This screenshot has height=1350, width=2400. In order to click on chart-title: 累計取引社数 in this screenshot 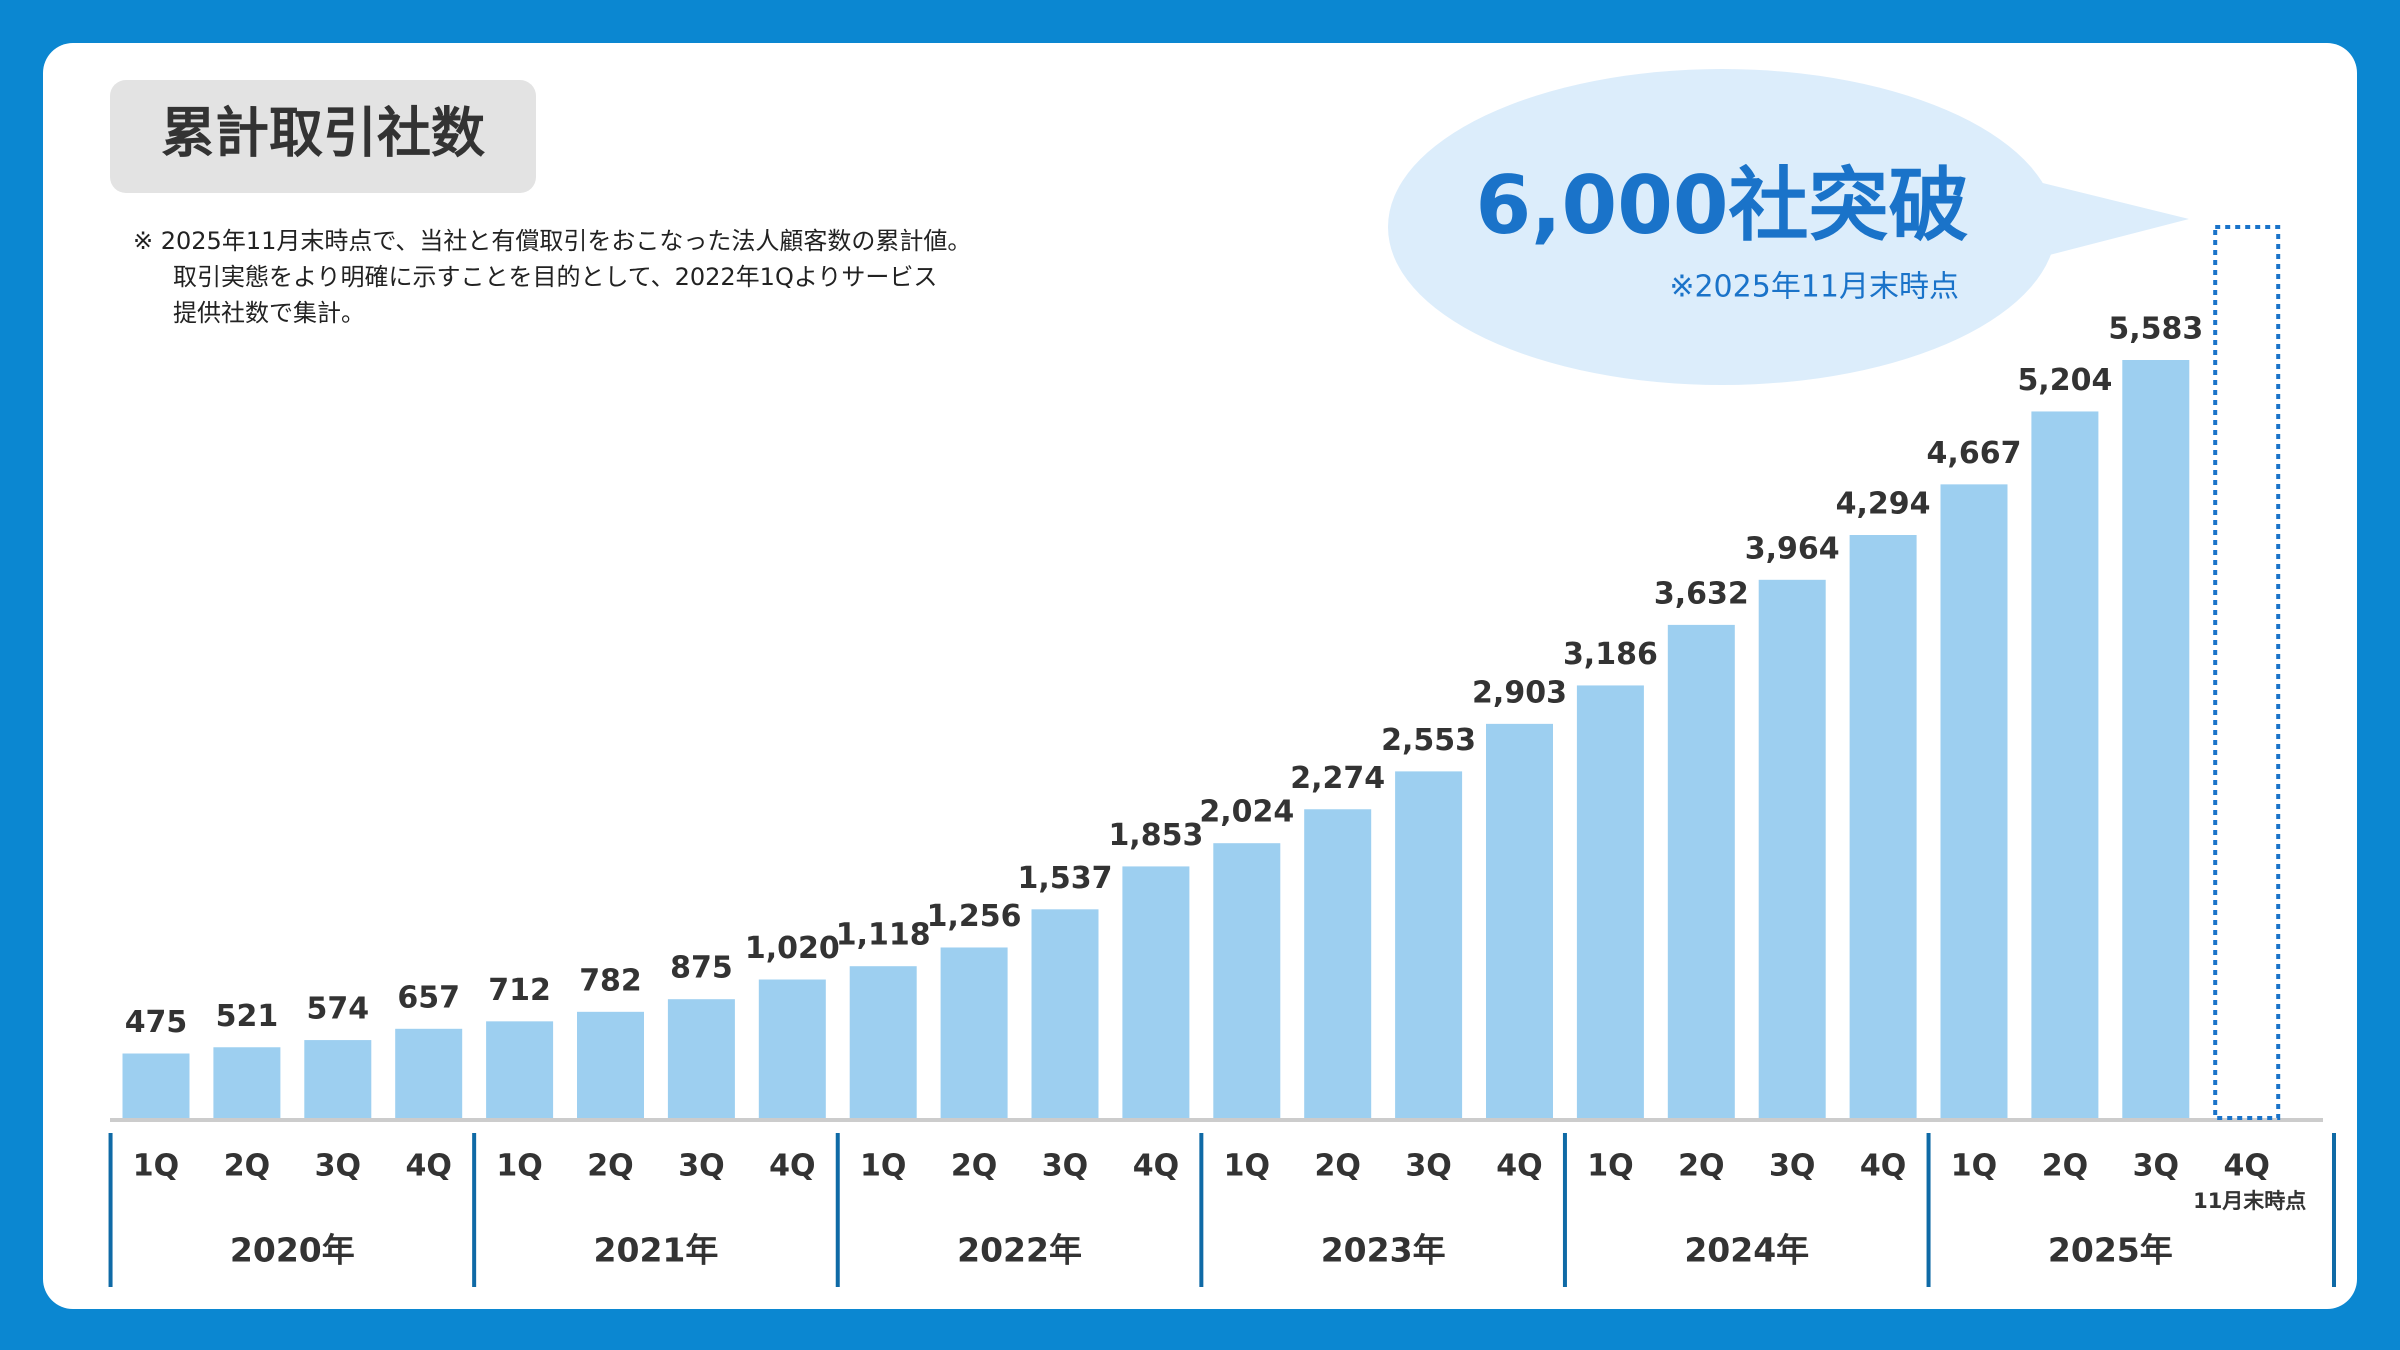, I will do `click(323, 133)`.